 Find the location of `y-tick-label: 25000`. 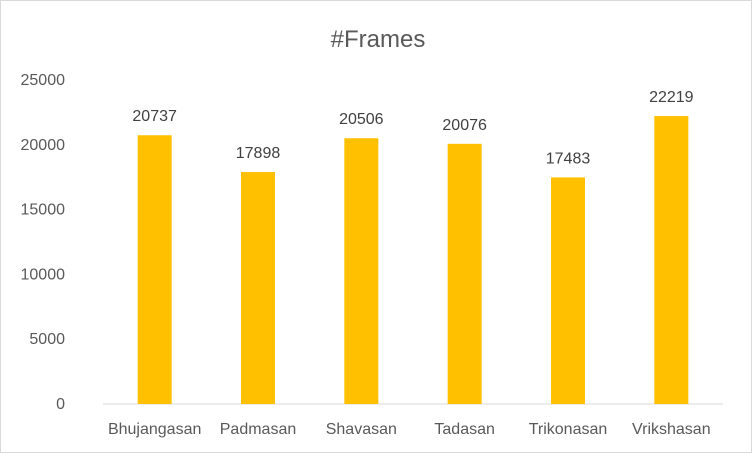

y-tick-label: 25000 is located at coordinates (43, 80).